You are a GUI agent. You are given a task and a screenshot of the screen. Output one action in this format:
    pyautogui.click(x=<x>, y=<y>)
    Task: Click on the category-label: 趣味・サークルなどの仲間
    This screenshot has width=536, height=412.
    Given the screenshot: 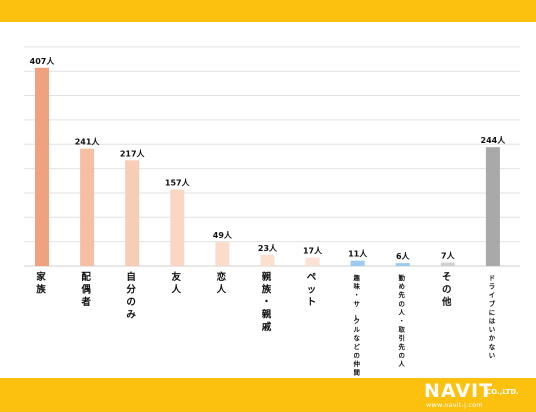 What is the action you would take?
    pyautogui.click(x=355, y=325)
    